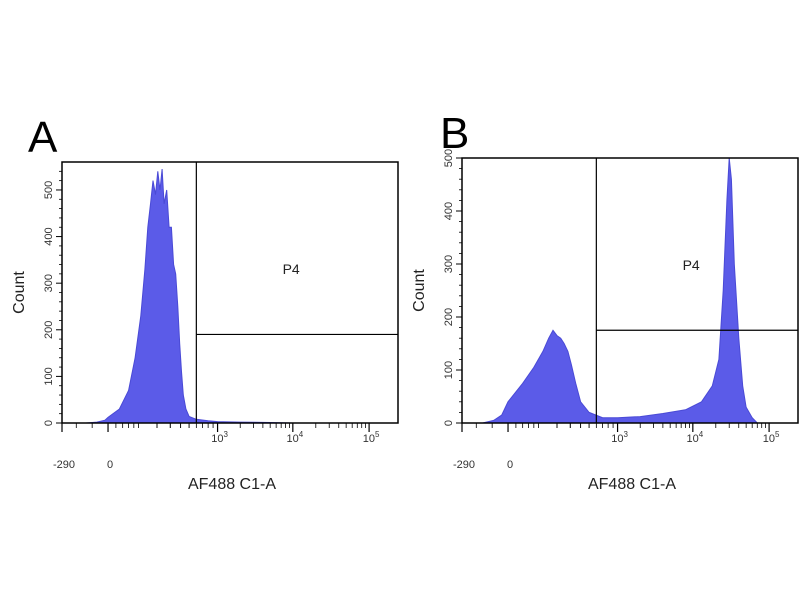  Describe the element at coordinates (454, 133) in the screenshot. I see `panel-letter-b: B` at that location.